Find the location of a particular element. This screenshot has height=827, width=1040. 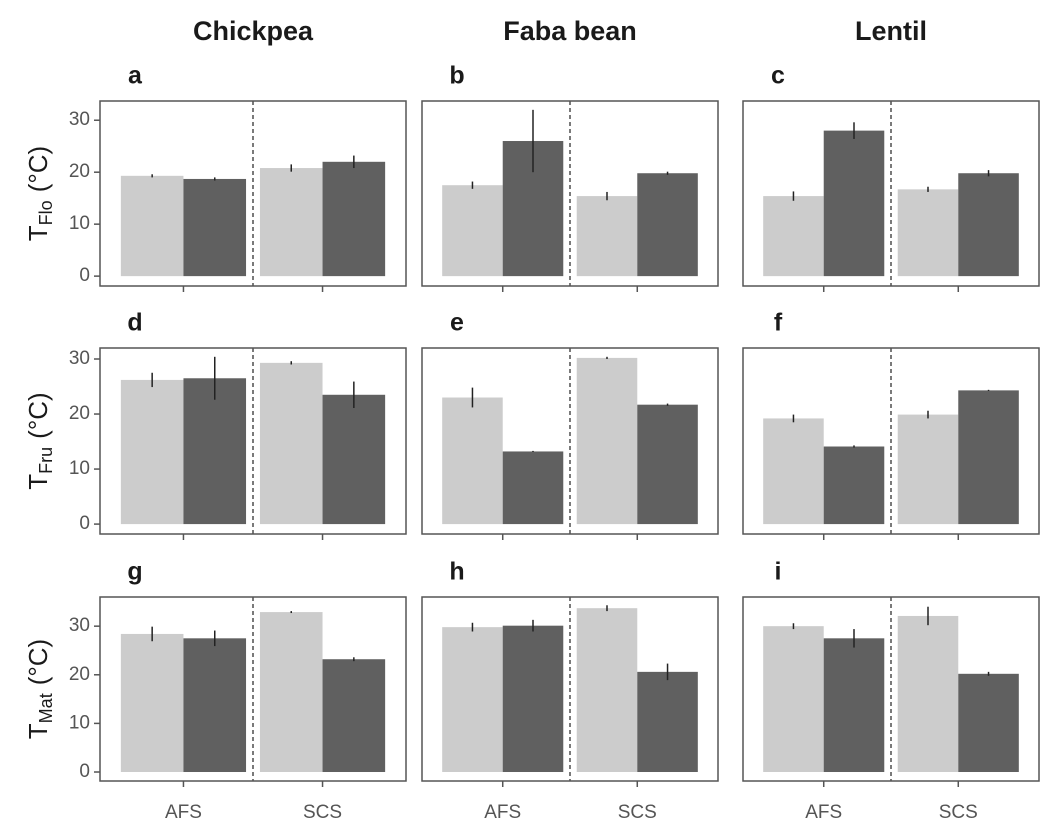

panel-label: h is located at coordinates (456, 572).